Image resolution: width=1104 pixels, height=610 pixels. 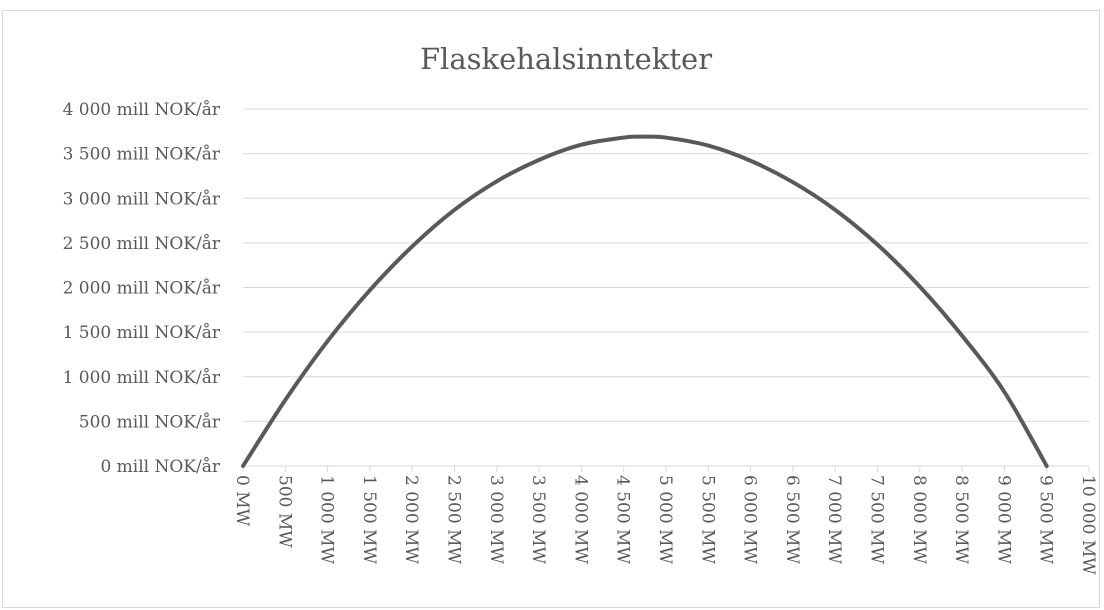 What do you see at coordinates (877, 519) in the screenshot?
I see `x-tick-label: 7 500 MW` at bounding box center [877, 519].